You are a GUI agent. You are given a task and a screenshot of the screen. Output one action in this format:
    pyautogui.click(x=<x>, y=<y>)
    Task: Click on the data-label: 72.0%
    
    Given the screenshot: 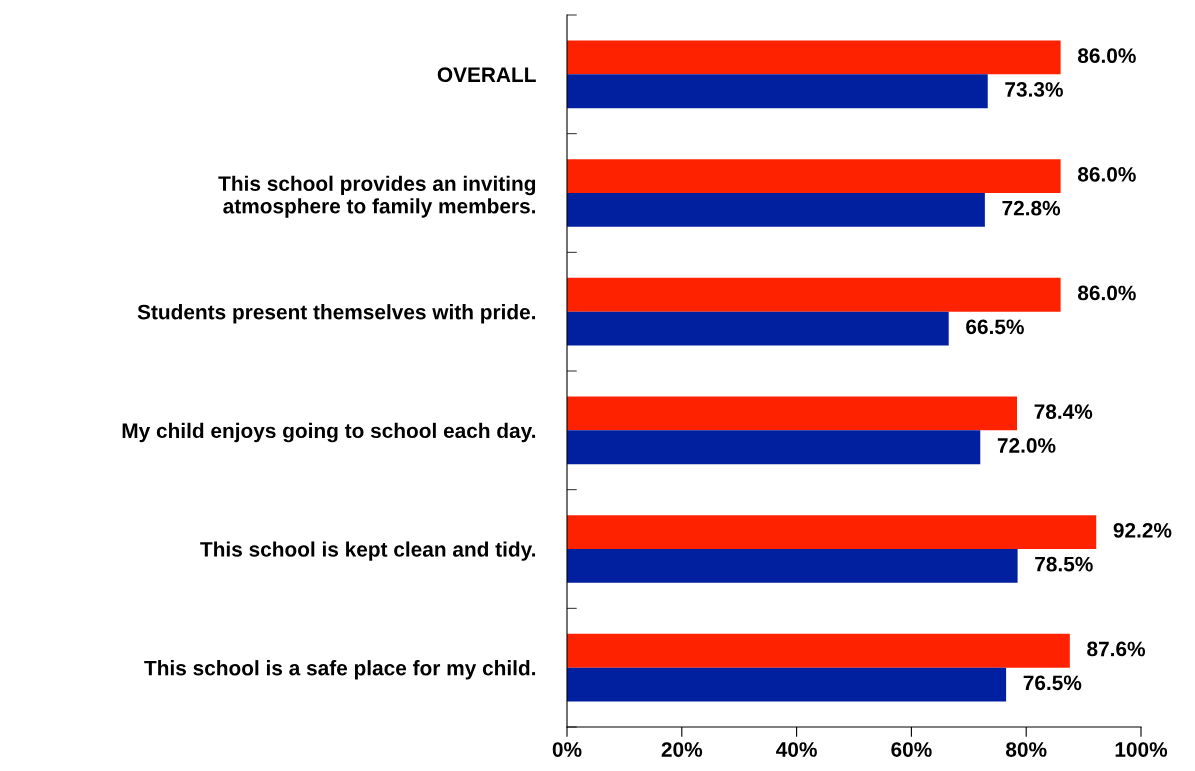 What is the action you would take?
    pyautogui.click(x=1026, y=445)
    